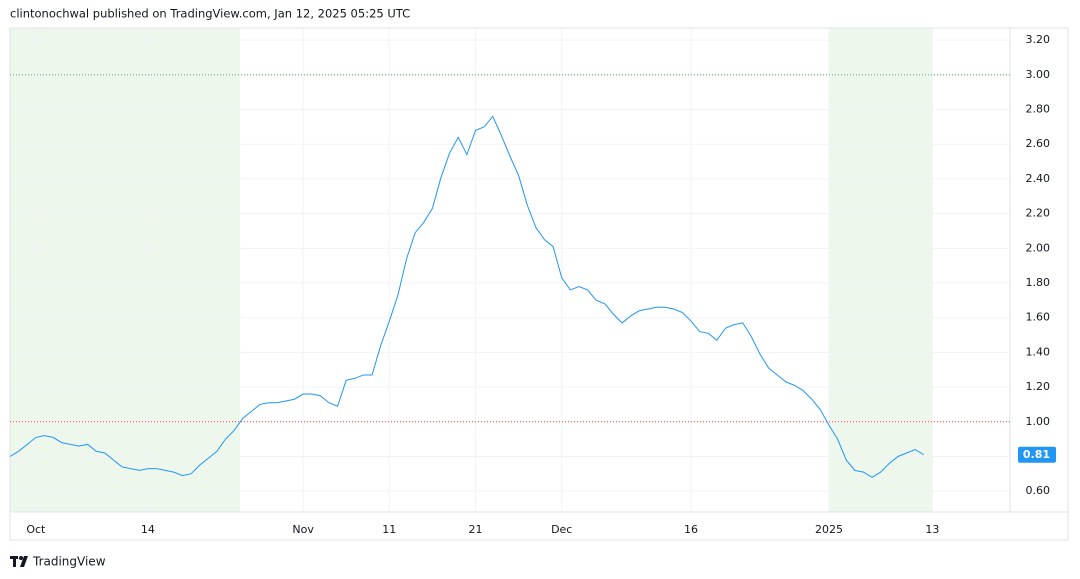 The width and height of the screenshot is (1080, 579). I want to click on x-tick-label: Nov, so click(303, 529).